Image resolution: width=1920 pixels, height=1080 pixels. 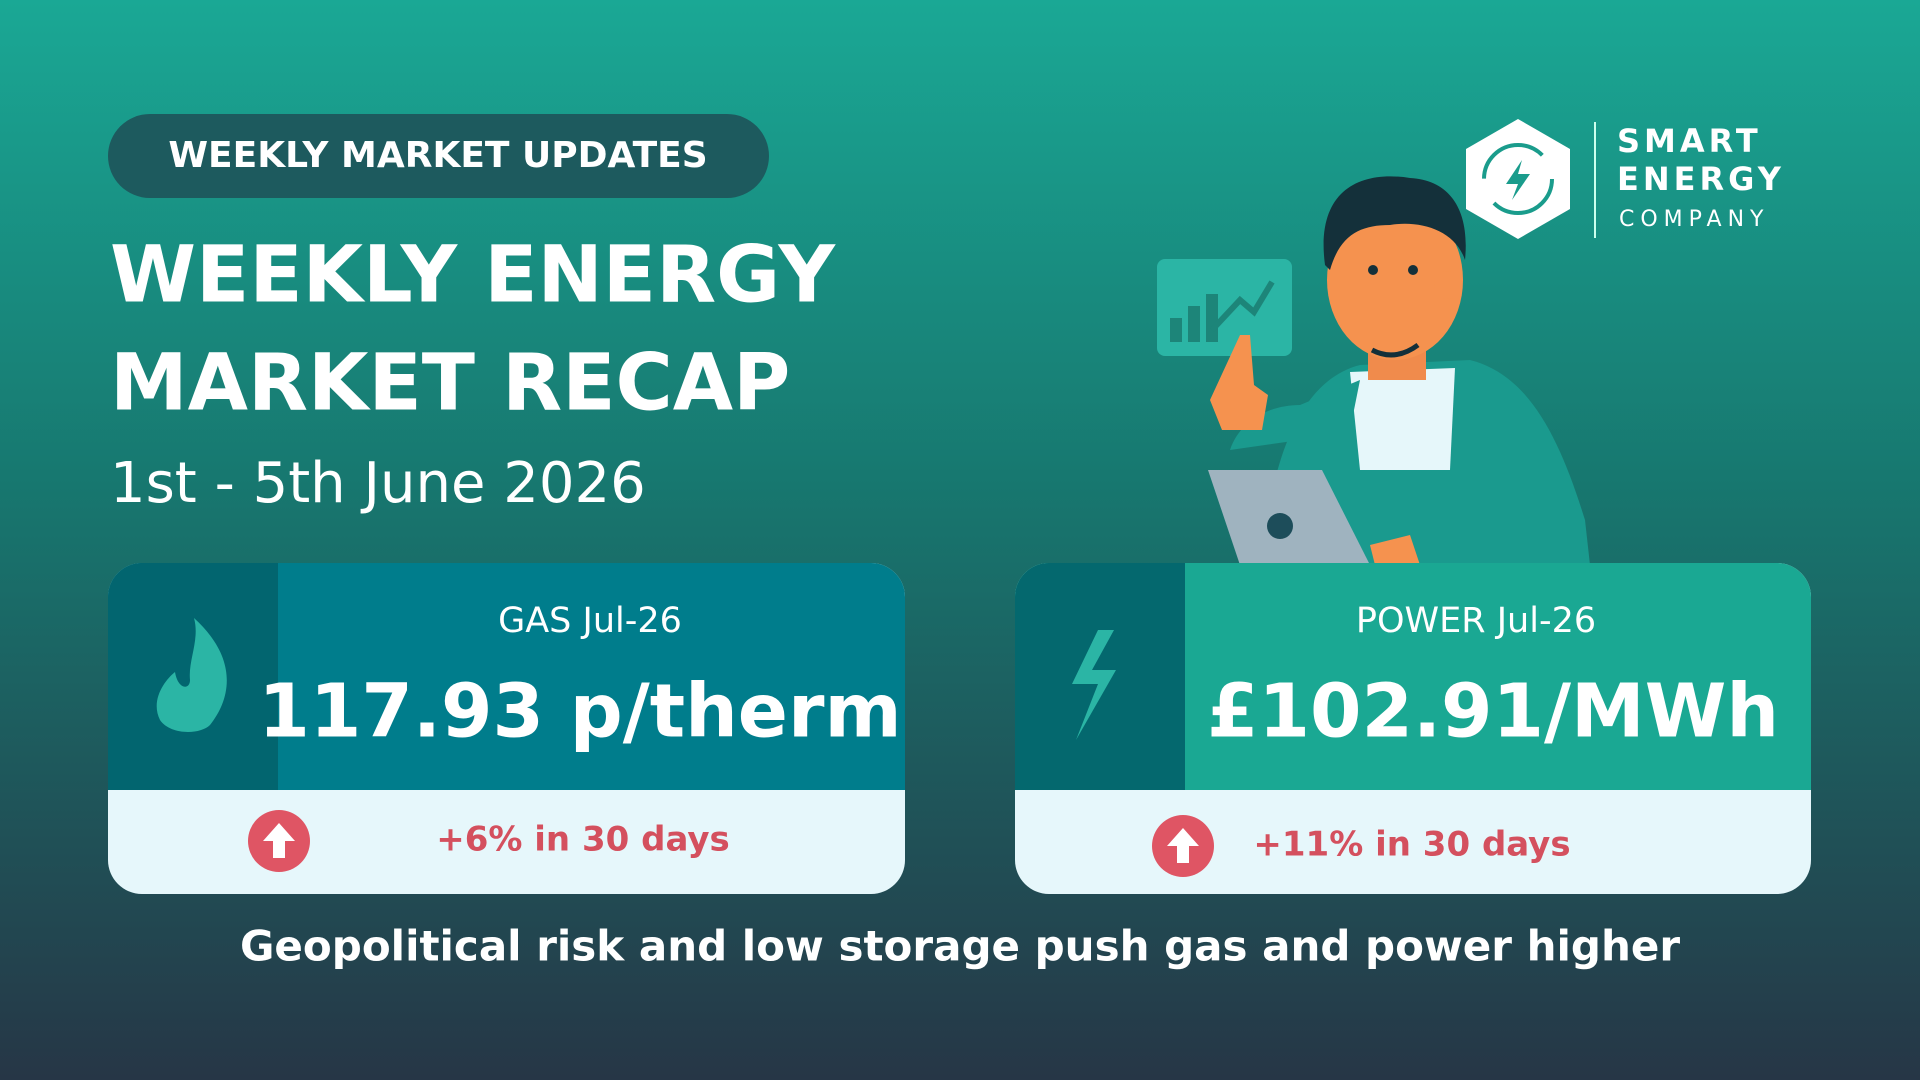 I want to click on card-value: 117.93 p/therm, so click(x=579, y=712).